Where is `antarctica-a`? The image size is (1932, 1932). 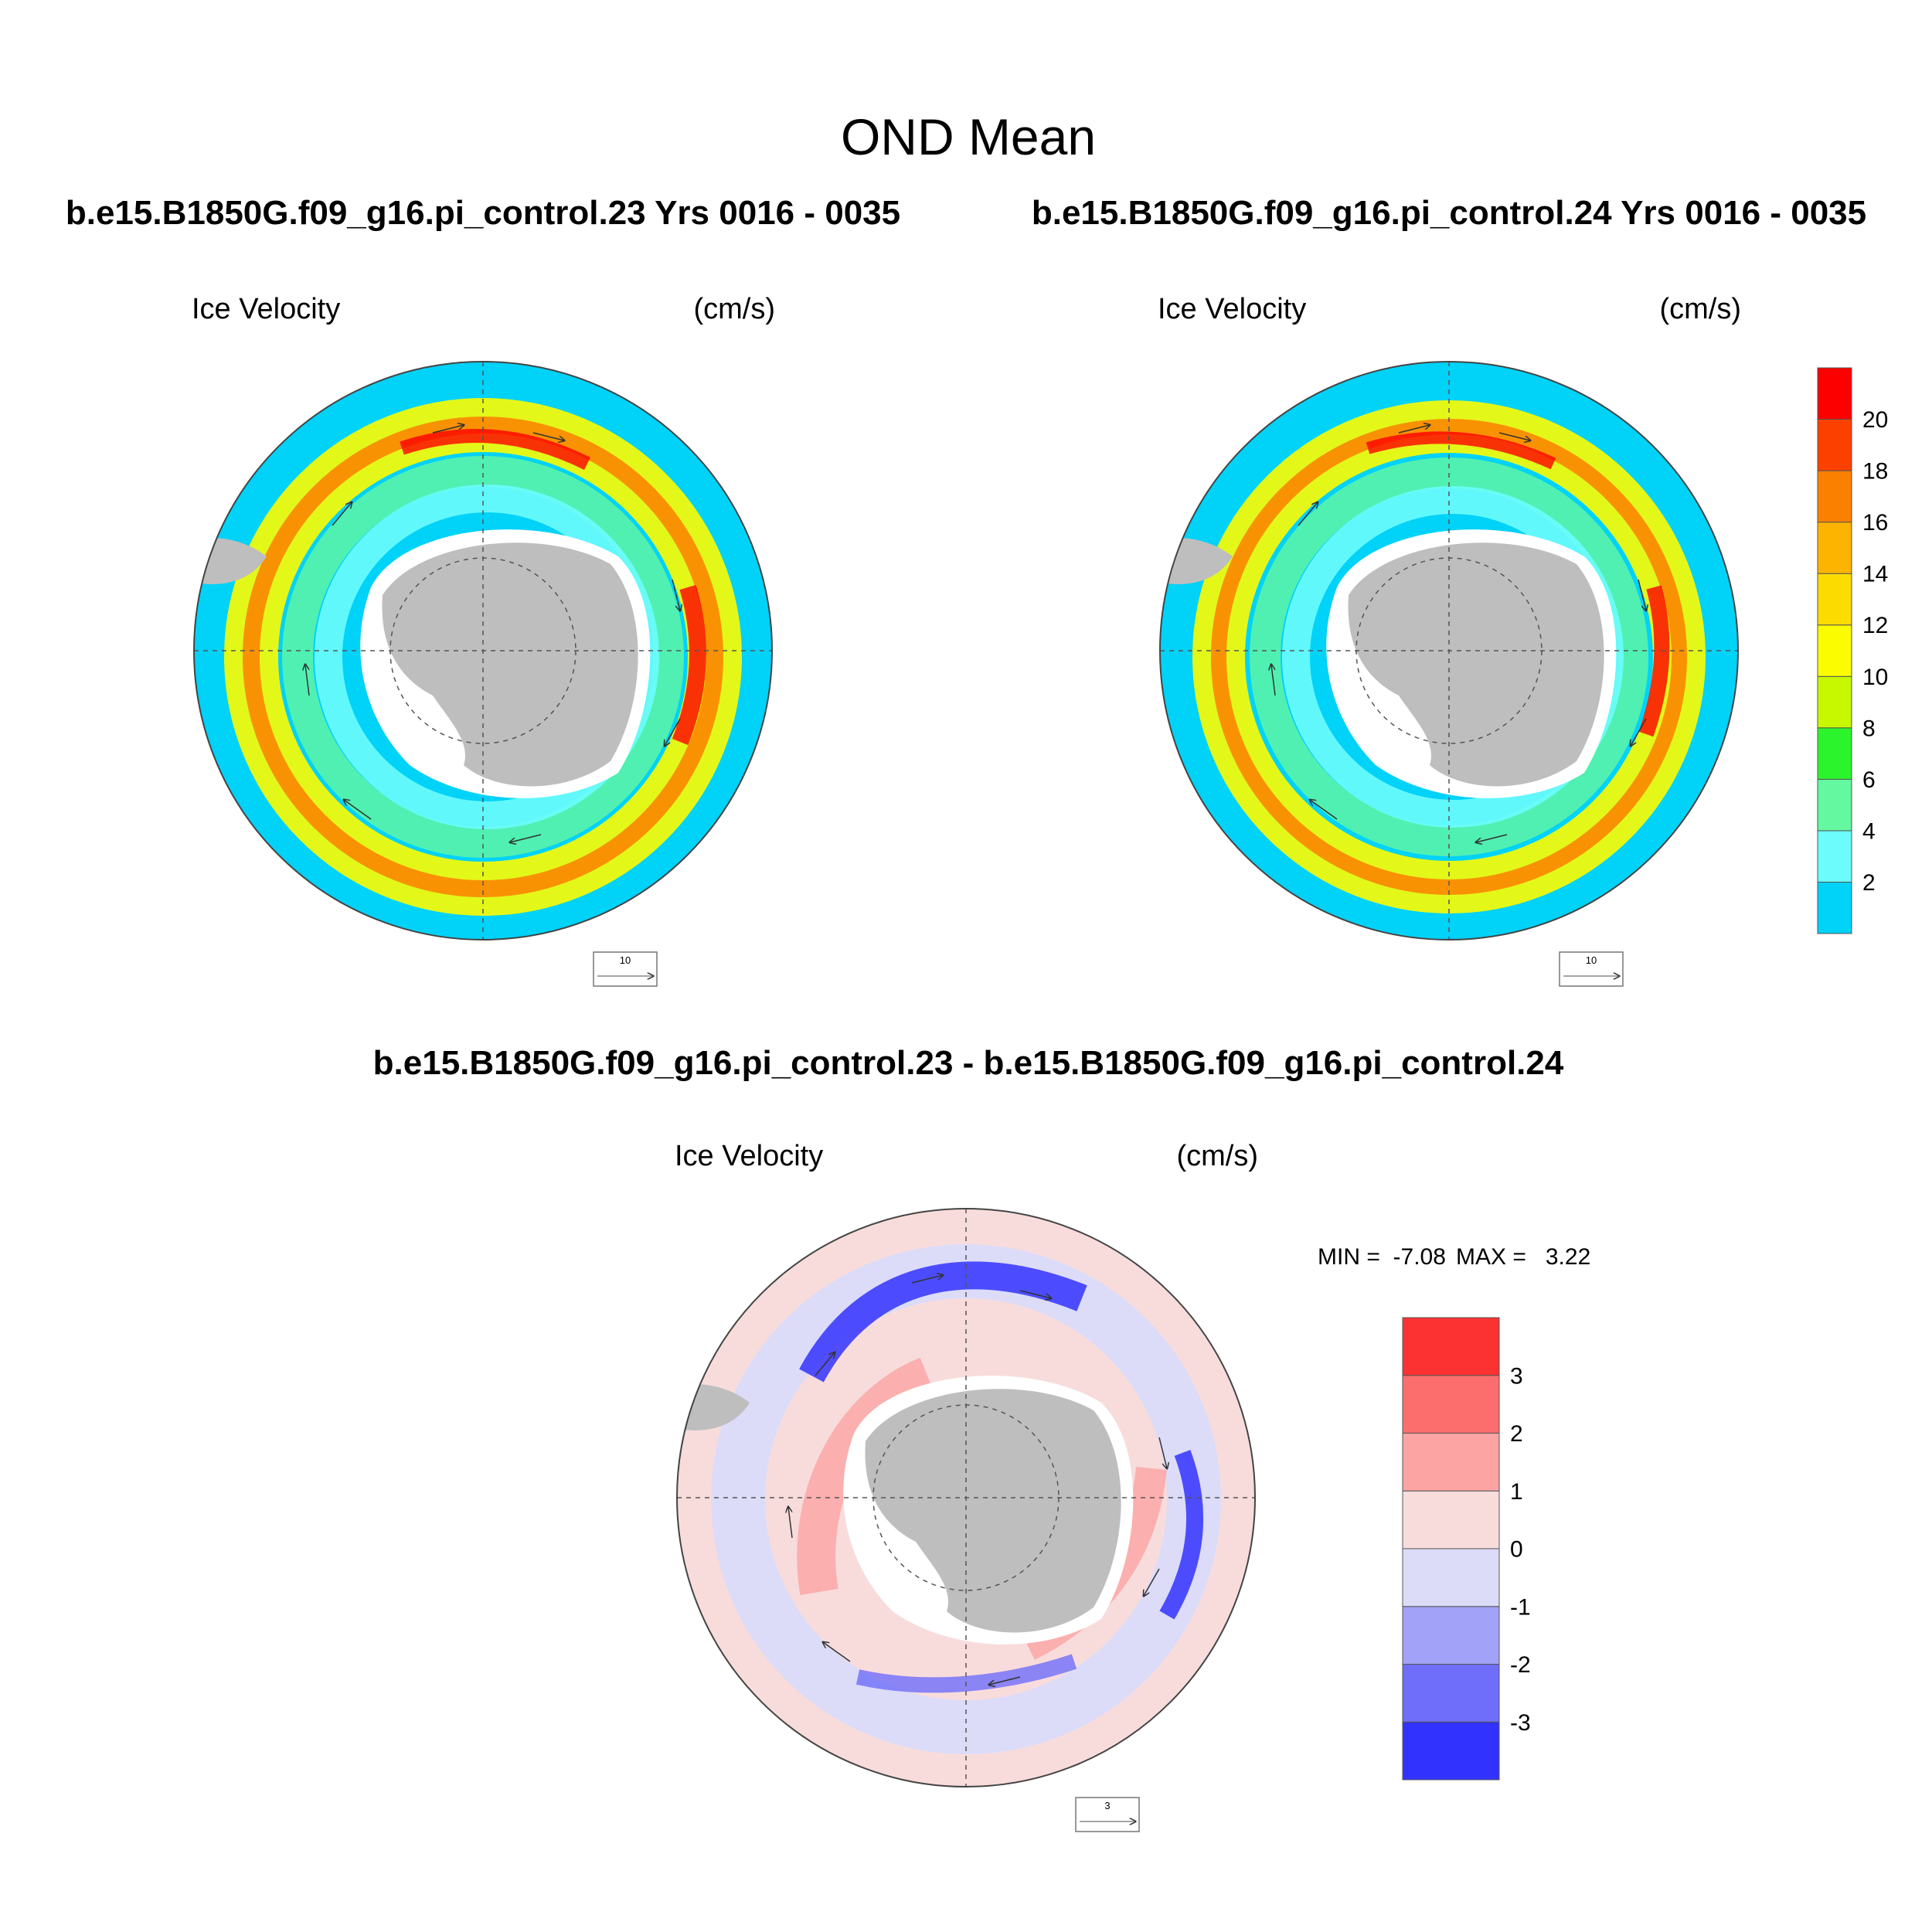 antarctica-a is located at coordinates (510, 665).